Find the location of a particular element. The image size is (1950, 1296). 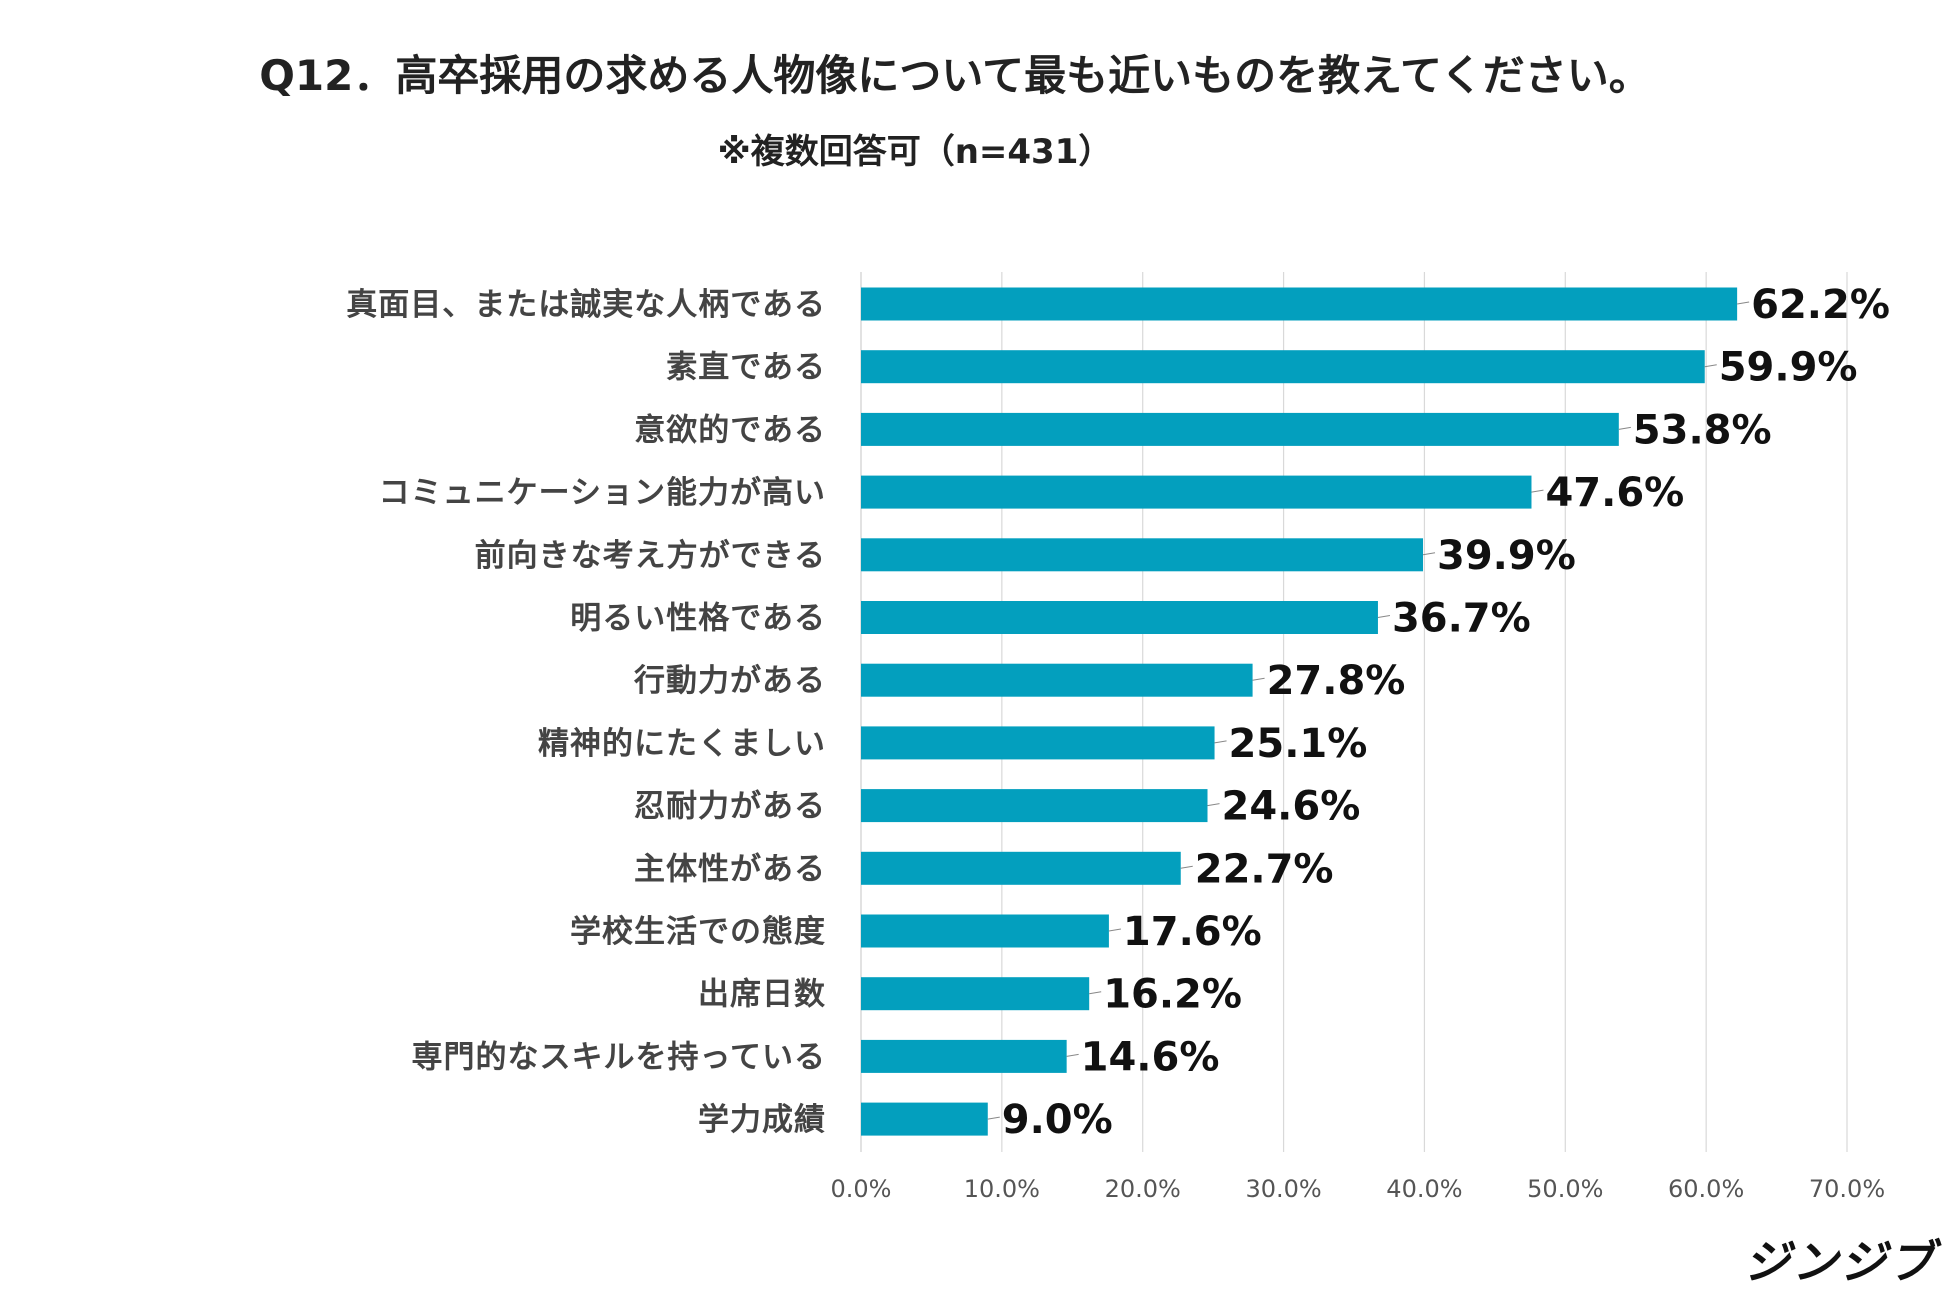

value-label: 53.8% is located at coordinates (1702, 430).